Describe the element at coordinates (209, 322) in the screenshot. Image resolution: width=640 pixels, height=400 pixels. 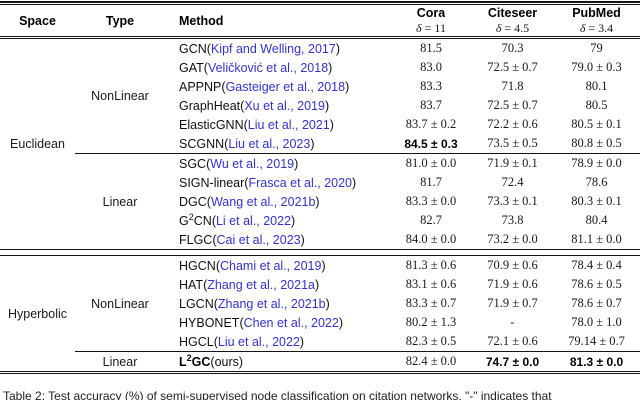
I see `method-name: HYBONET` at that location.